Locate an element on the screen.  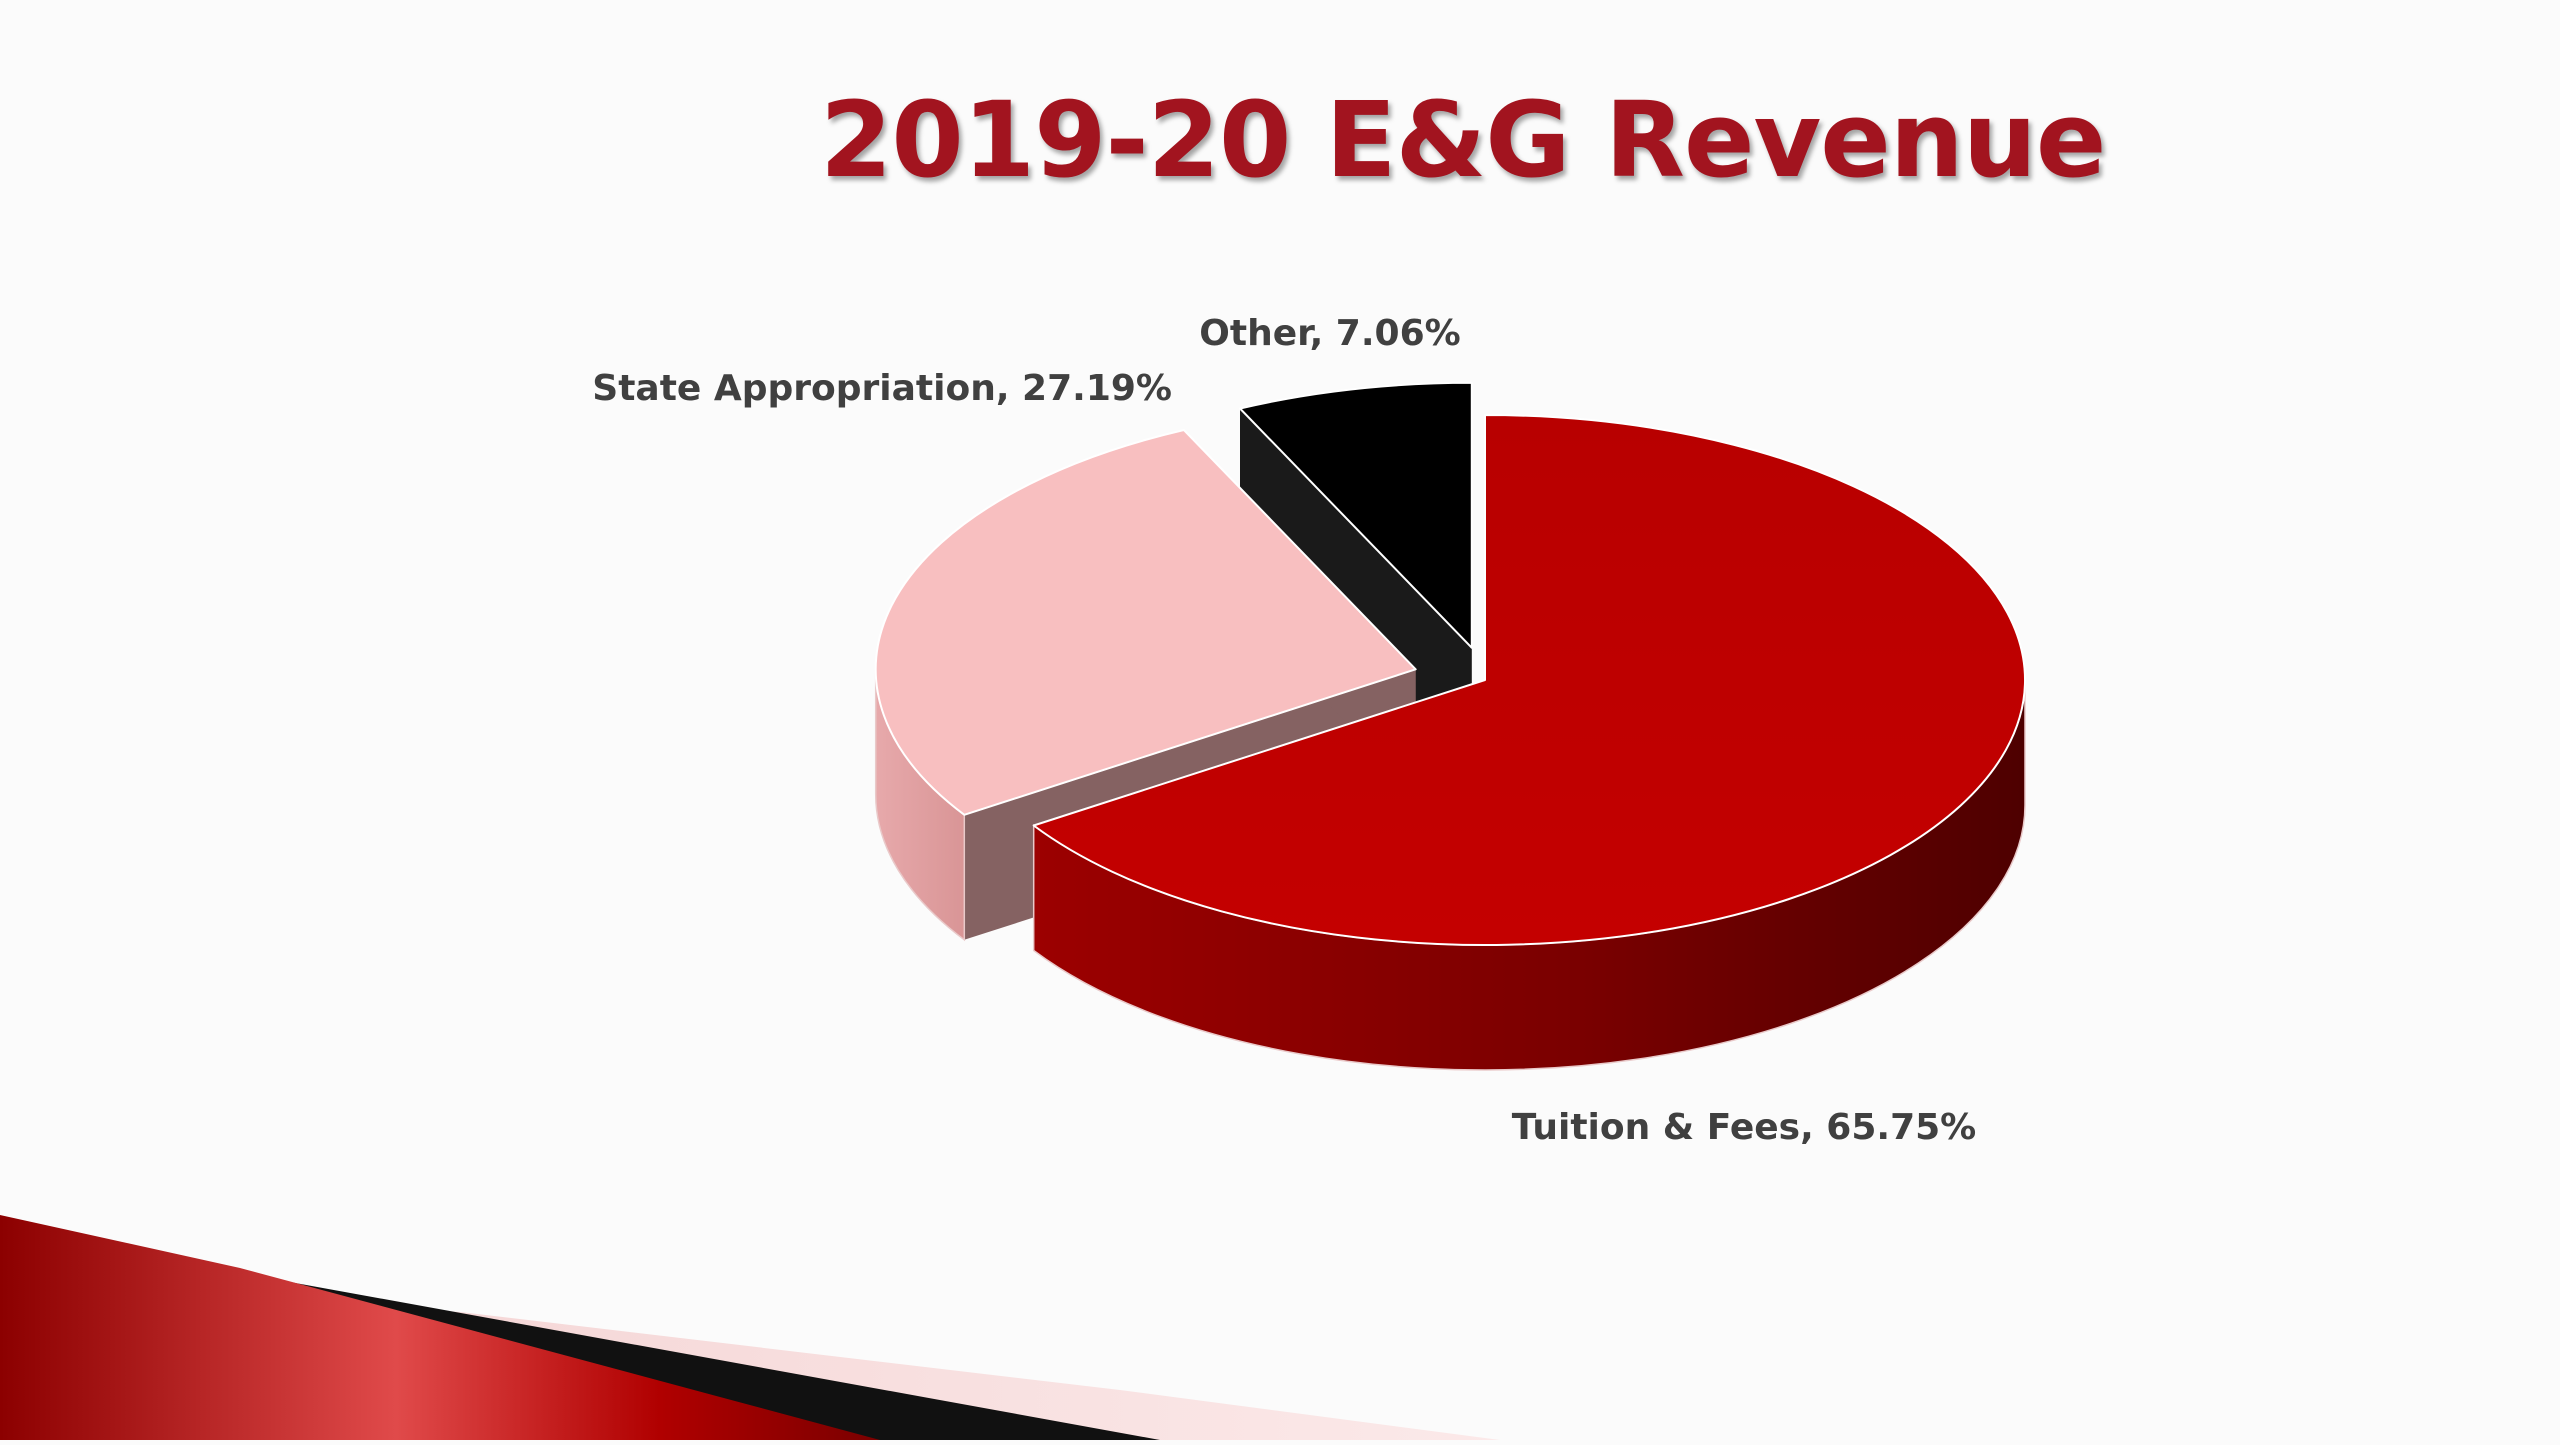
slide-title: 2019-20 E&G Revenue is located at coordinates (1420, 140).